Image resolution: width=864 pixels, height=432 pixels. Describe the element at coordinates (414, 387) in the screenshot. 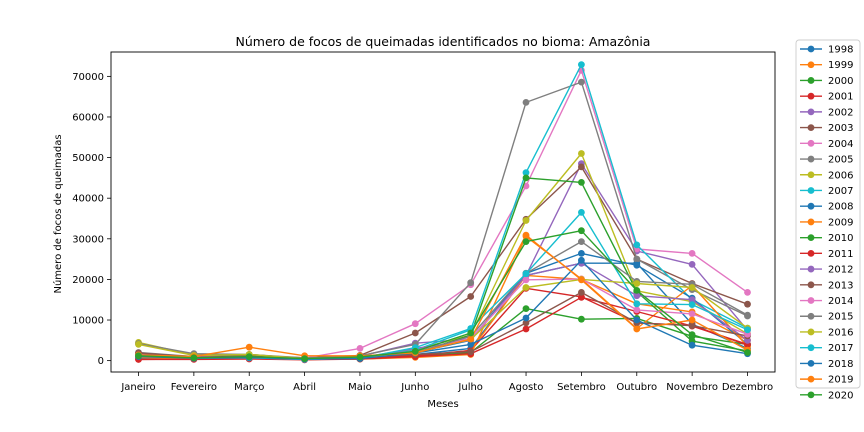

I see `x-tick-label: Junho` at that location.